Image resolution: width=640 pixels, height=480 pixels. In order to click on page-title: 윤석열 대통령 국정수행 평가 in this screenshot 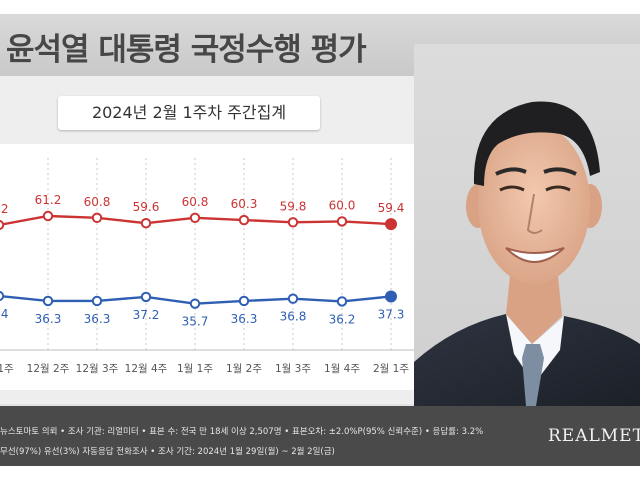, I will do `click(186, 50)`.